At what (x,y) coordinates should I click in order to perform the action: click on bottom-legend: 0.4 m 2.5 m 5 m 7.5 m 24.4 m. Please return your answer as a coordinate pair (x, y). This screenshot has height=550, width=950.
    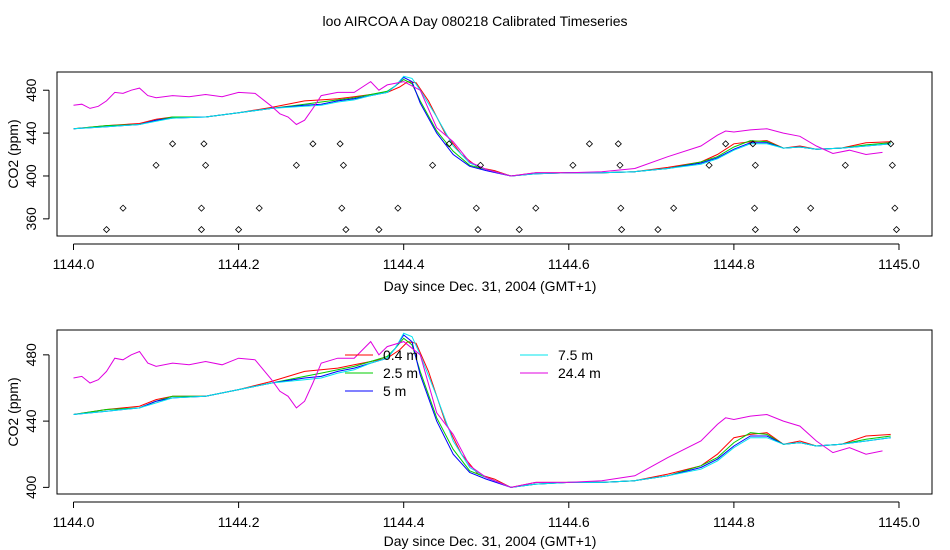
    Looking at the image, I should click on (473, 373).